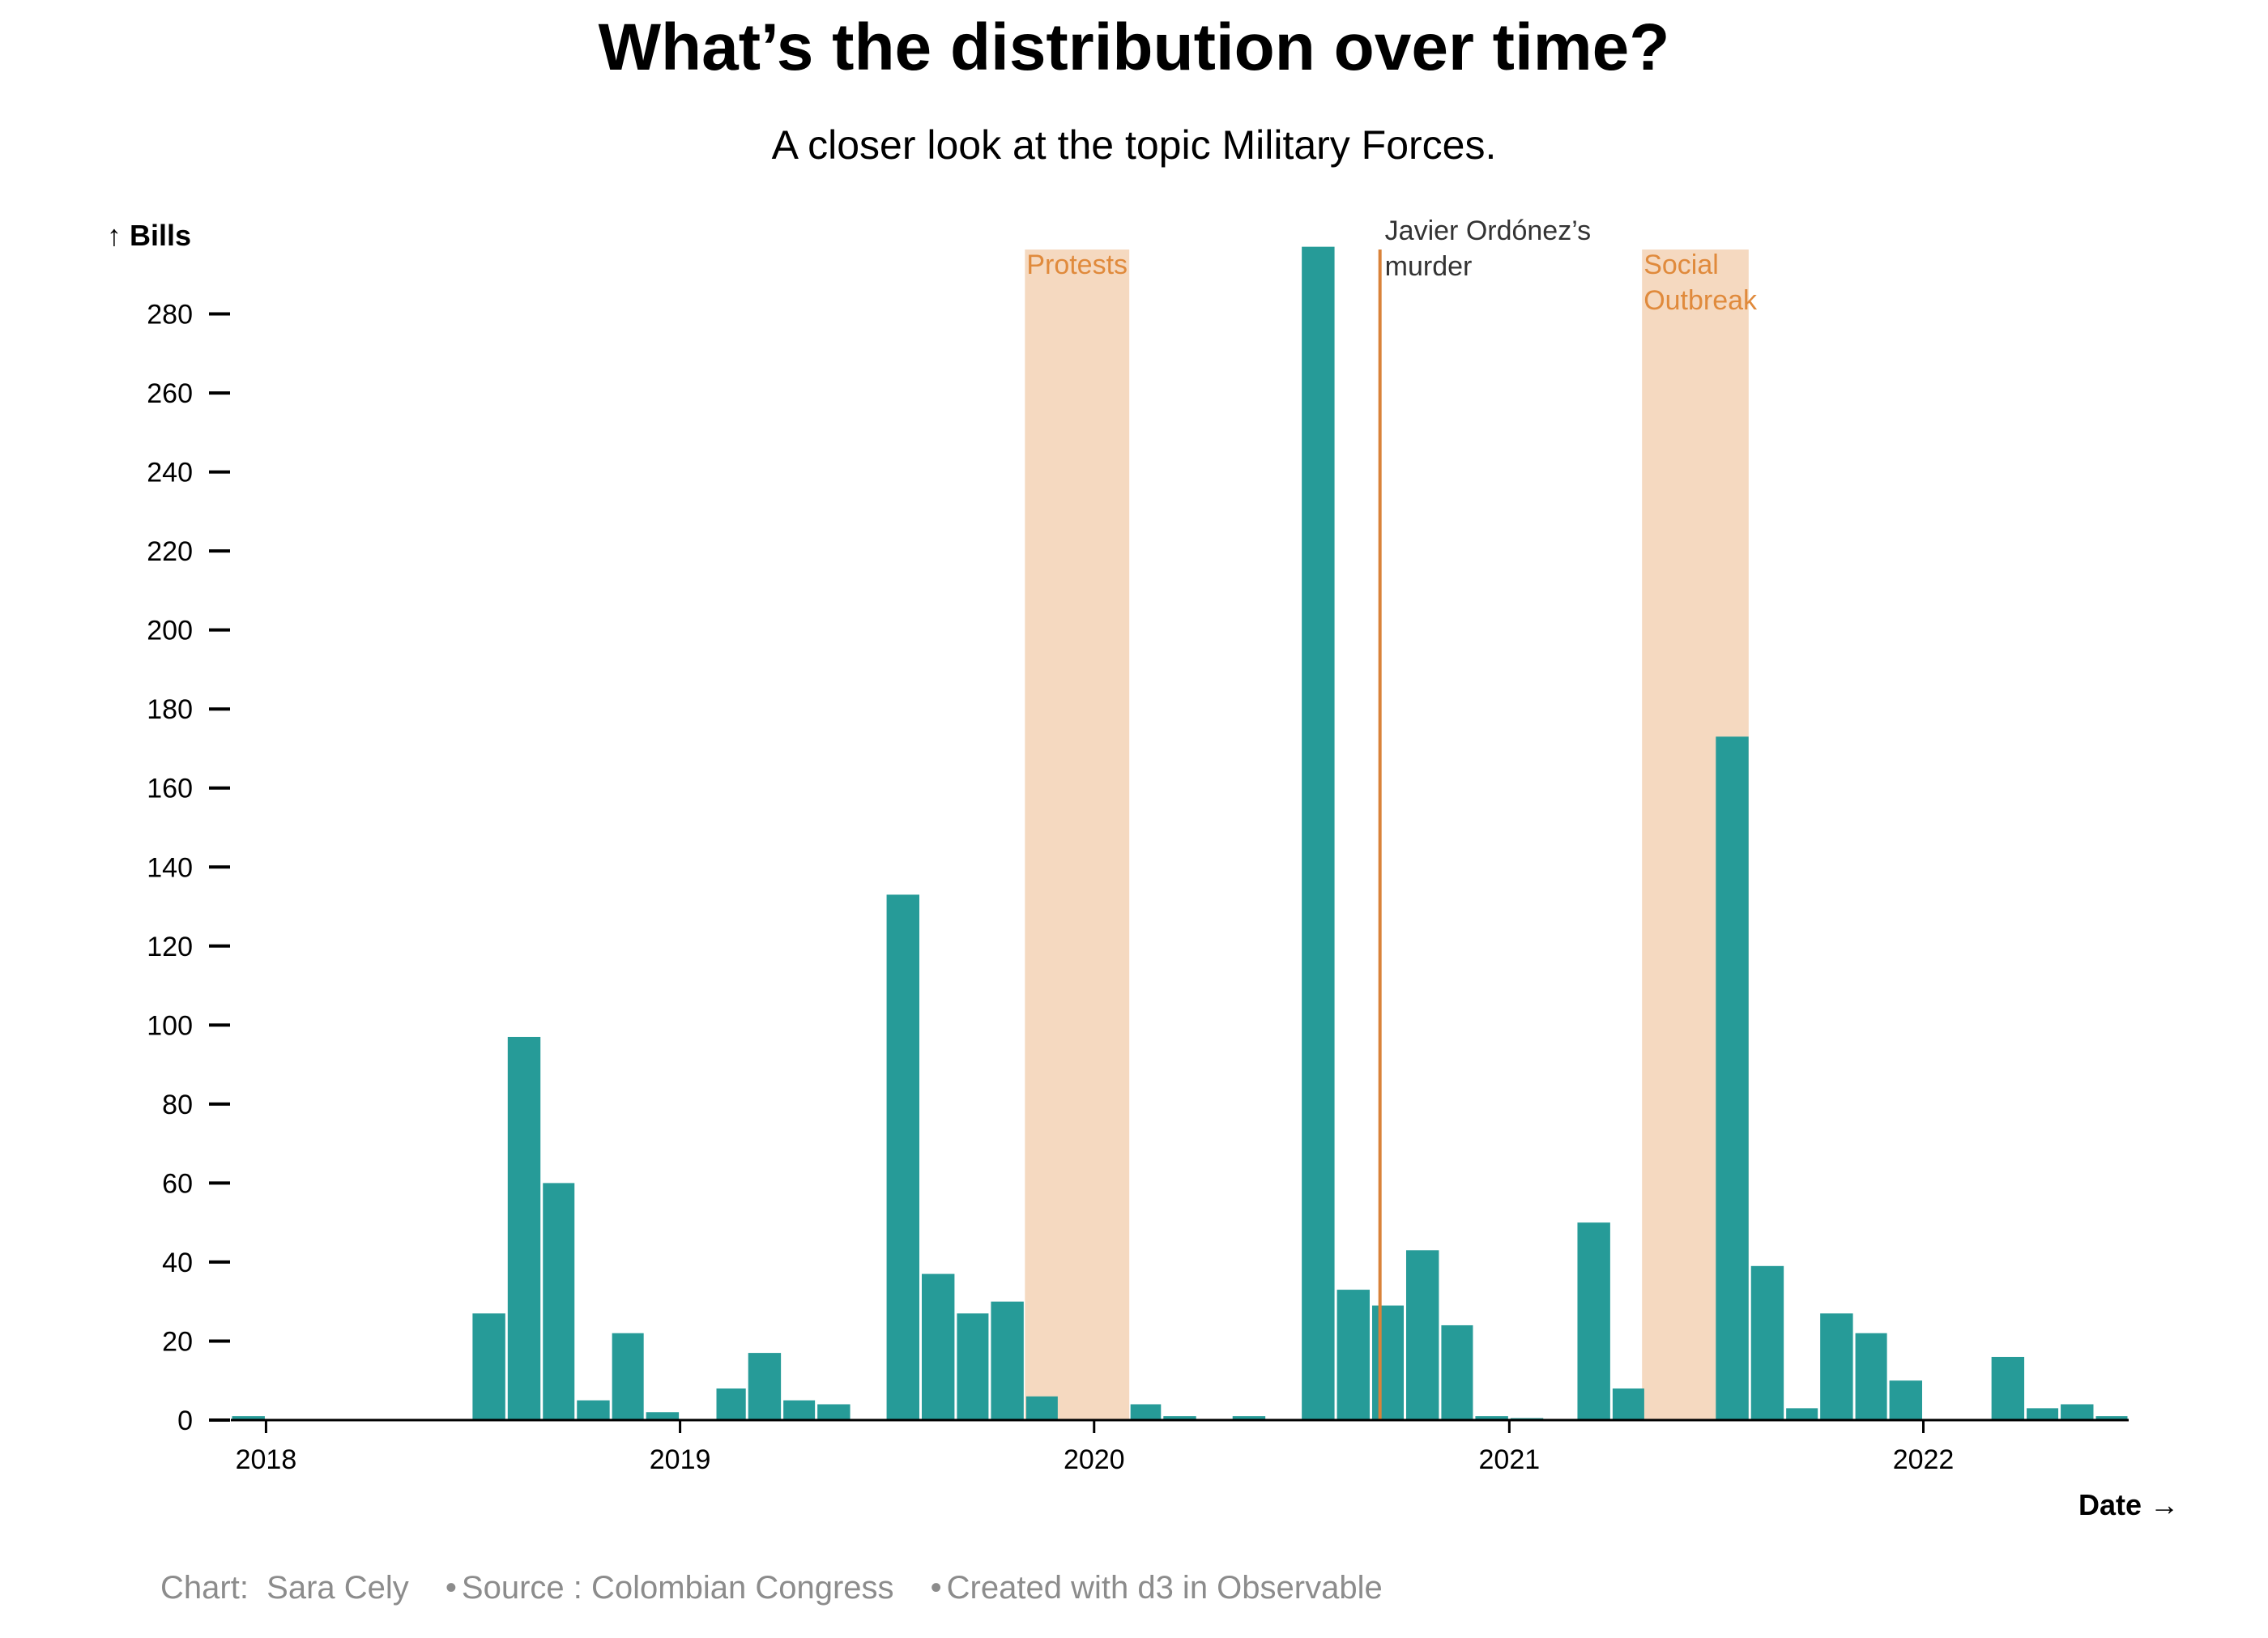 The image size is (2268, 1638). Describe the element at coordinates (1924, 1459) in the screenshot. I see `x-tick-label: 2022` at that location.